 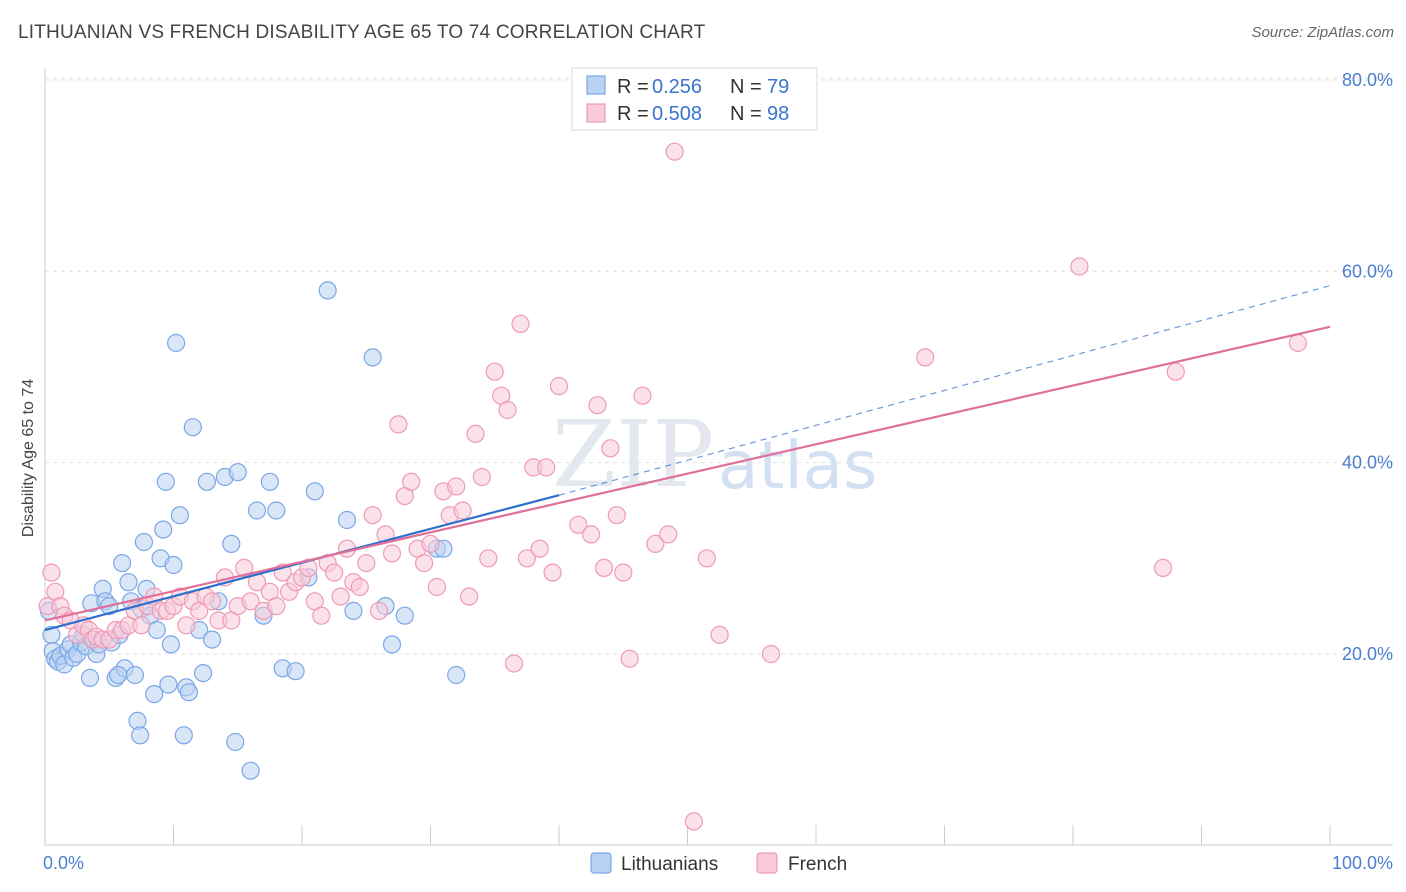 I want to click on y-tick-label: 40.0%, so click(x=1367, y=463).